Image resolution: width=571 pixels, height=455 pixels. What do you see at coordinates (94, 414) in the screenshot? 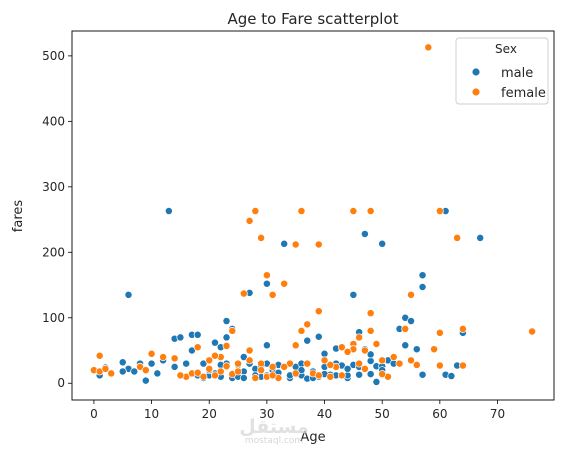
I see `x-tick-label: 0` at bounding box center [94, 414].